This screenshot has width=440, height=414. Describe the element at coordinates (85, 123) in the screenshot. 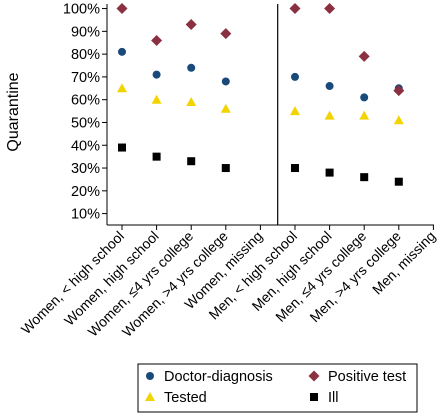

I see `y-tick-label: 50%` at that location.